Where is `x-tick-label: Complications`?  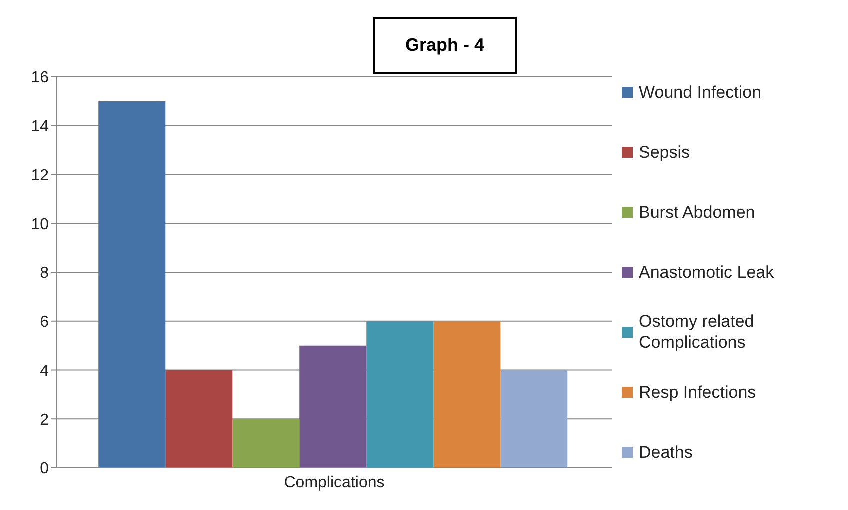
x-tick-label: Complications is located at coordinates (334, 483).